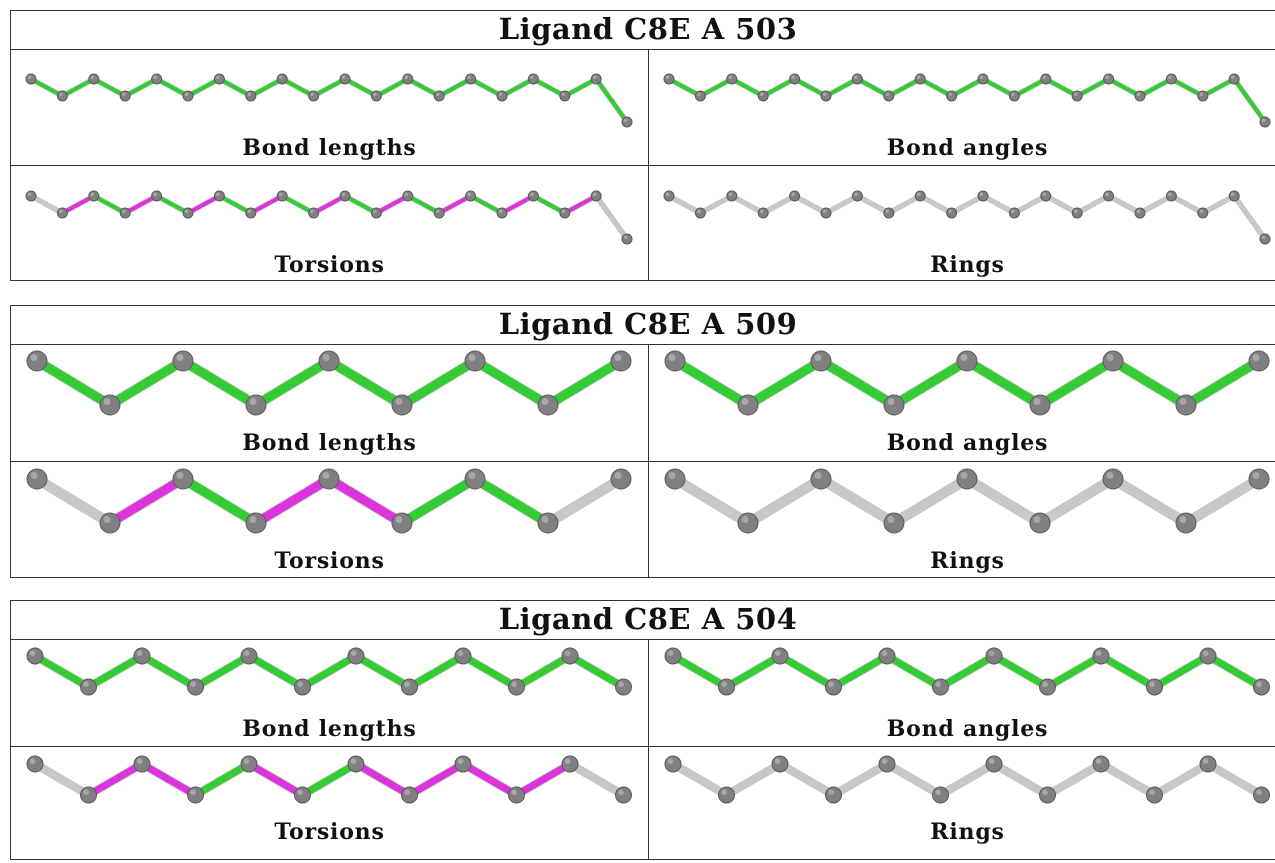 The height and width of the screenshot is (863, 1275). I want to click on torsions-panel: Torsions, so click(329, 520).